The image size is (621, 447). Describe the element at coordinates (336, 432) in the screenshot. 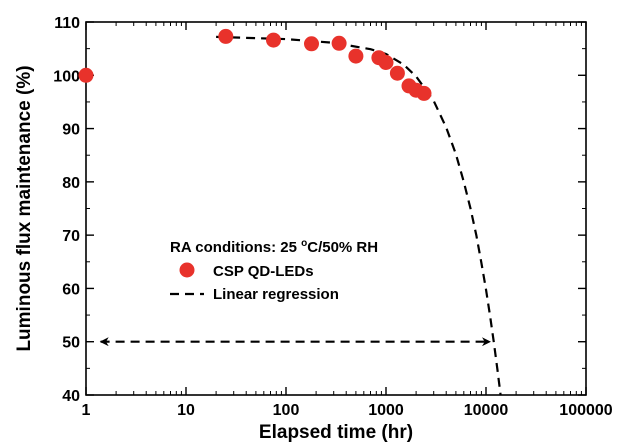

I see `x-axis-title: Elapsed time (hr)` at that location.